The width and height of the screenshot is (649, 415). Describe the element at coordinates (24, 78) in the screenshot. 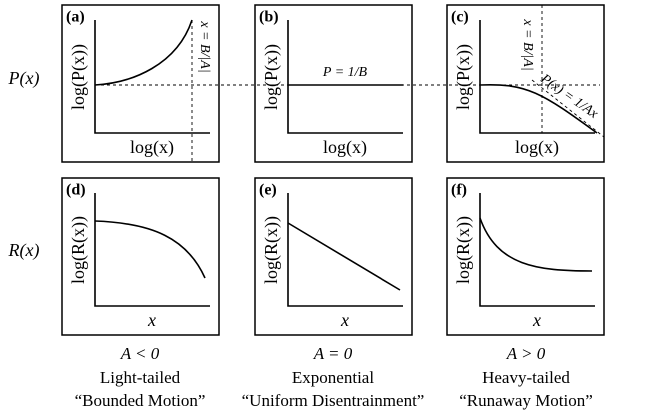

I see `row-label: P(x)` at that location.